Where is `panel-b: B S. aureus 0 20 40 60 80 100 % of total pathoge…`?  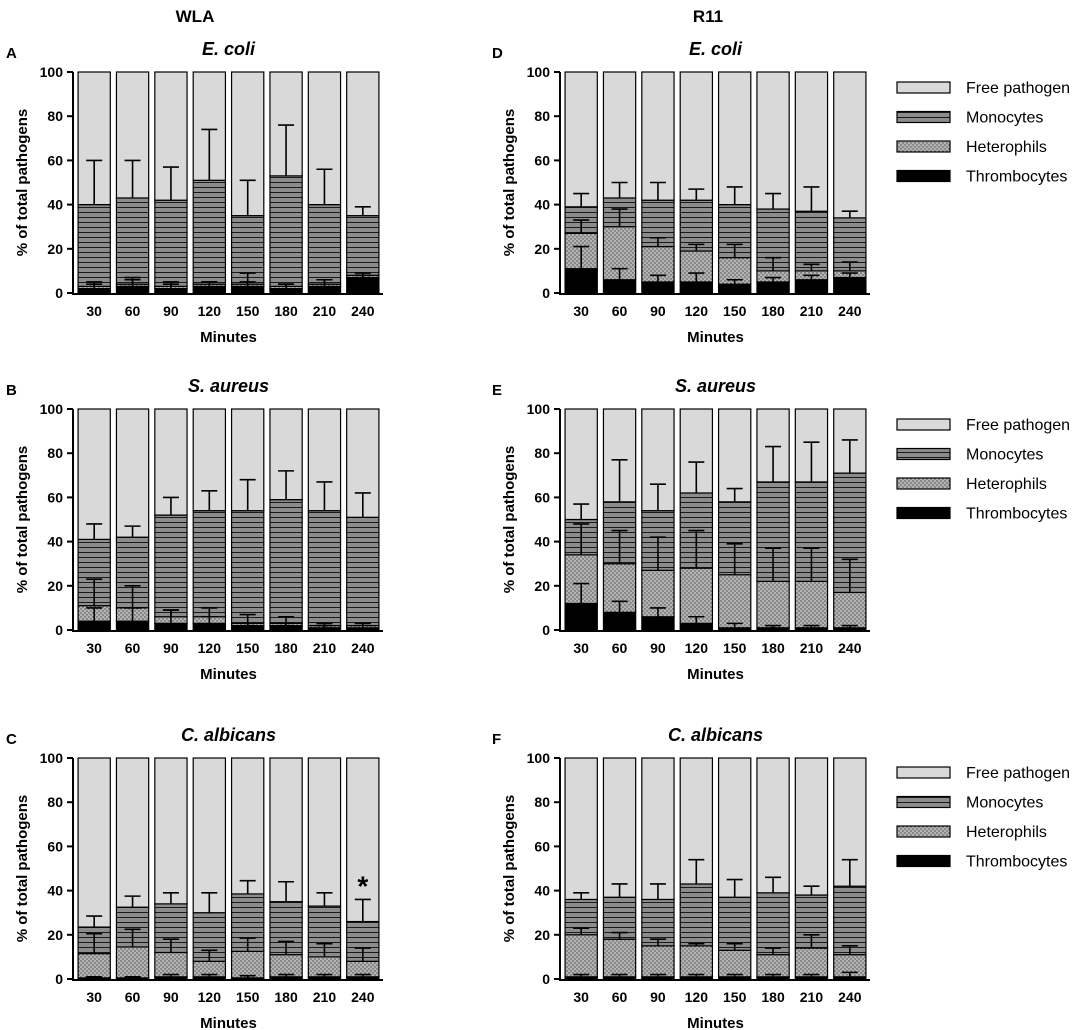 panel-b: B S. aureus 0 20 40 60 80 100 % of total pathoge… is located at coordinates (194, 529).